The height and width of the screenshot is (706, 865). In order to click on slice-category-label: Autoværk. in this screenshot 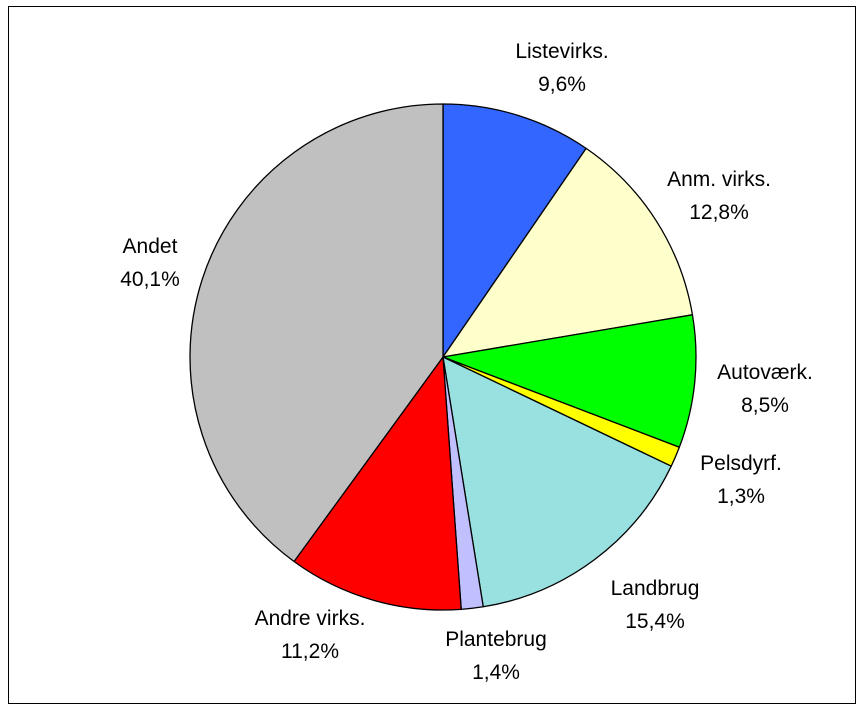, I will do `click(765, 372)`.